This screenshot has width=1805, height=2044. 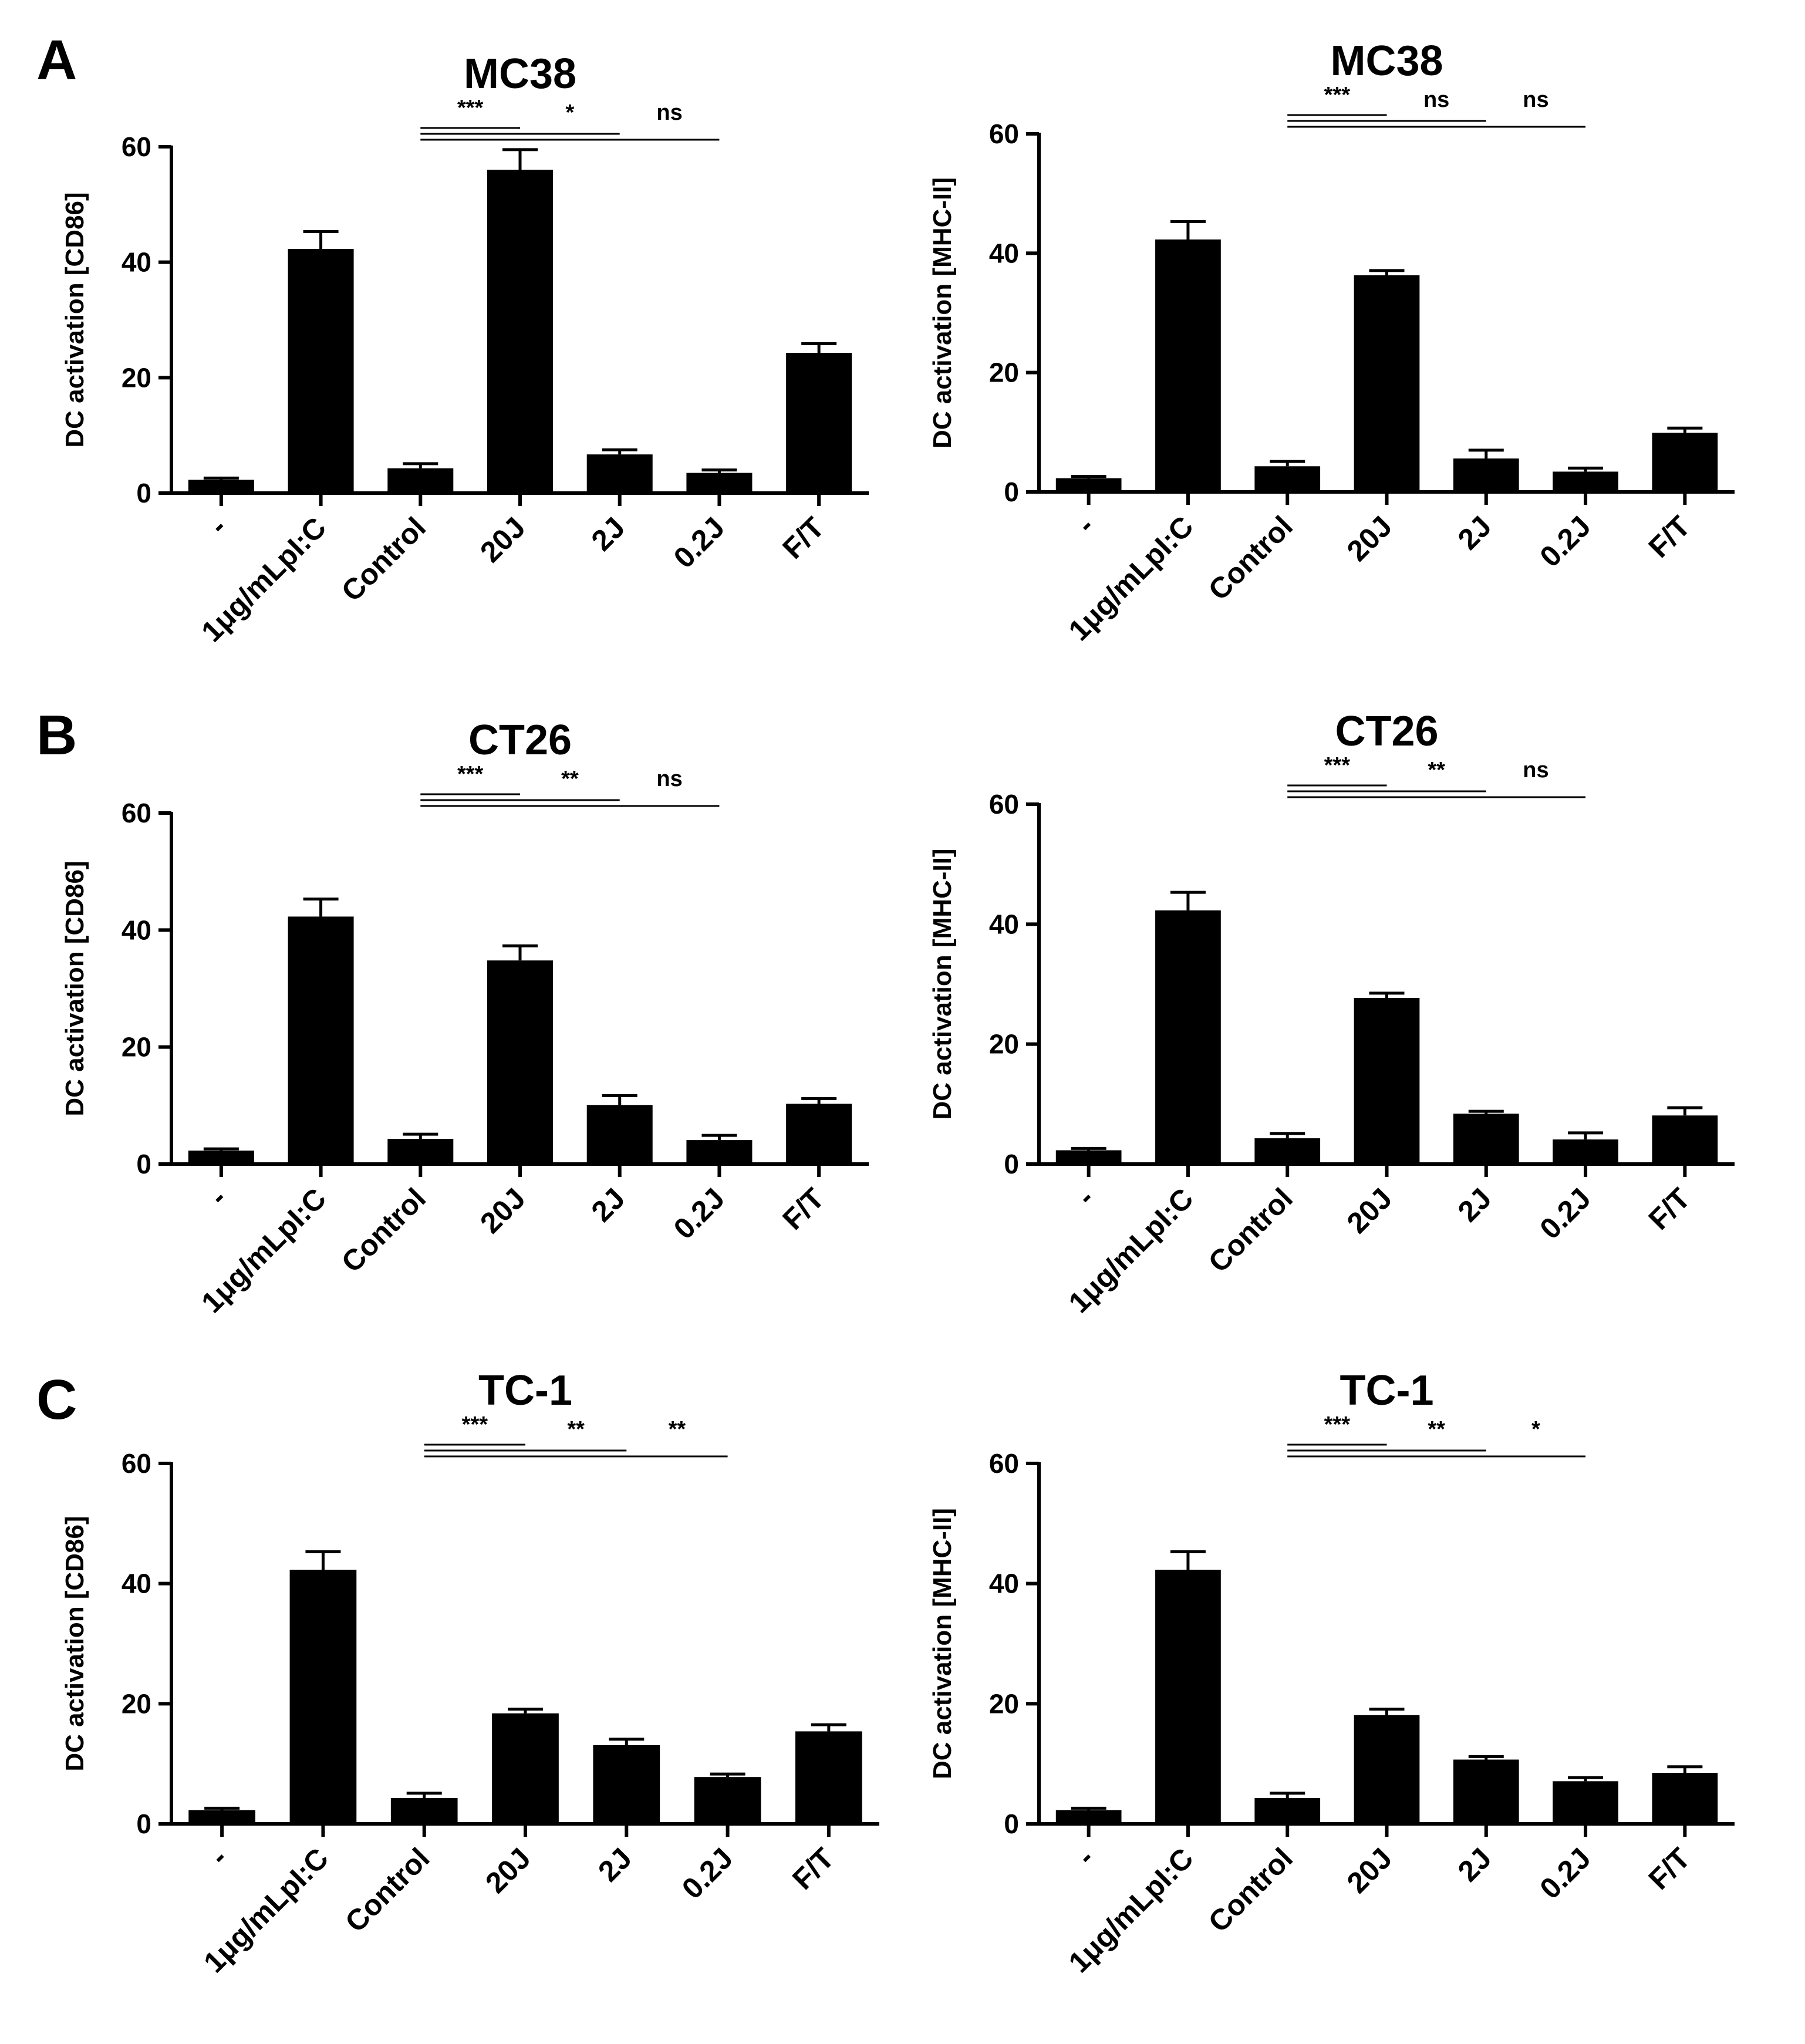 What do you see at coordinates (57, 60) in the screenshot?
I see `panel-letter-a: A` at bounding box center [57, 60].